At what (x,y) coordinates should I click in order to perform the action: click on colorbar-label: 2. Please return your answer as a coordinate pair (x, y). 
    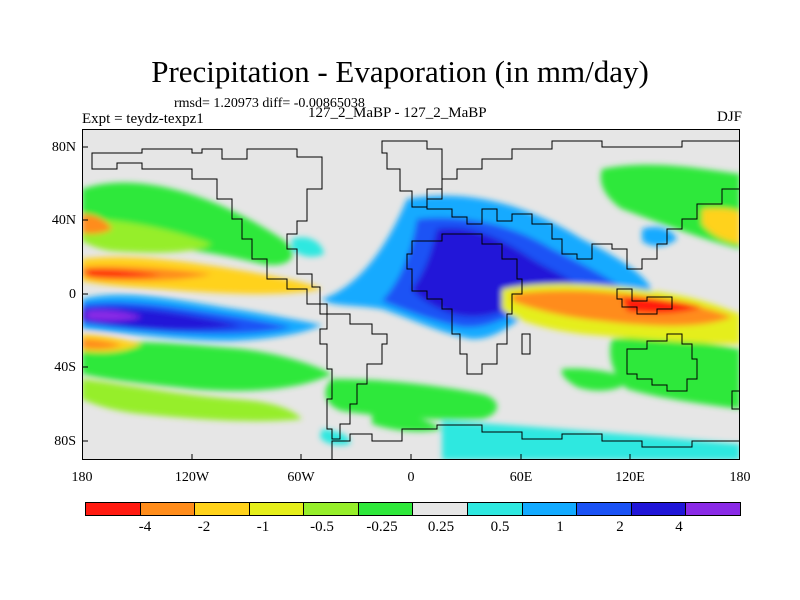
    Looking at the image, I should click on (620, 527).